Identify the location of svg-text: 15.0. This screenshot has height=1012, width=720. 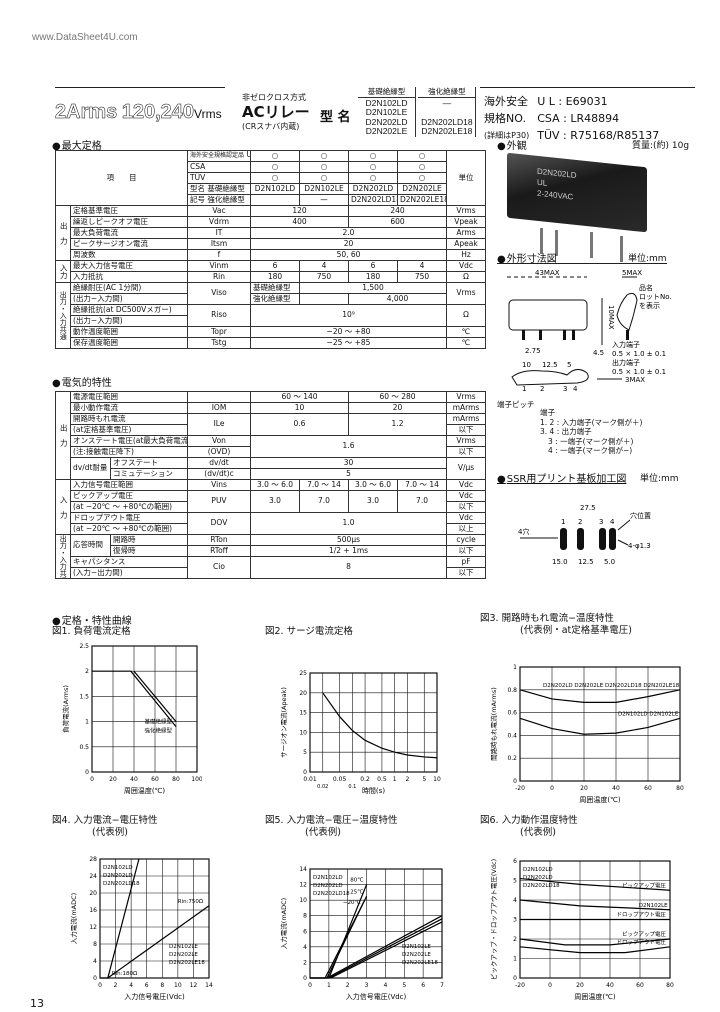
(560, 562).